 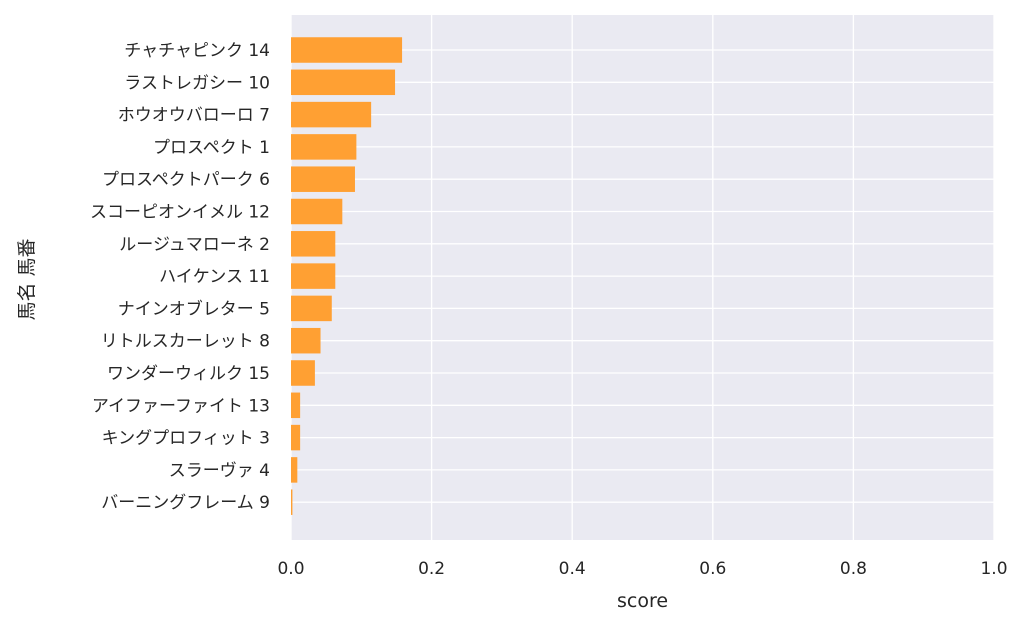 What do you see at coordinates (642, 569) in the screenshot?
I see `x-tick-labels: 0.0 0.2 0.4 0.6 0.8 1.0` at bounding box center [642, 569].